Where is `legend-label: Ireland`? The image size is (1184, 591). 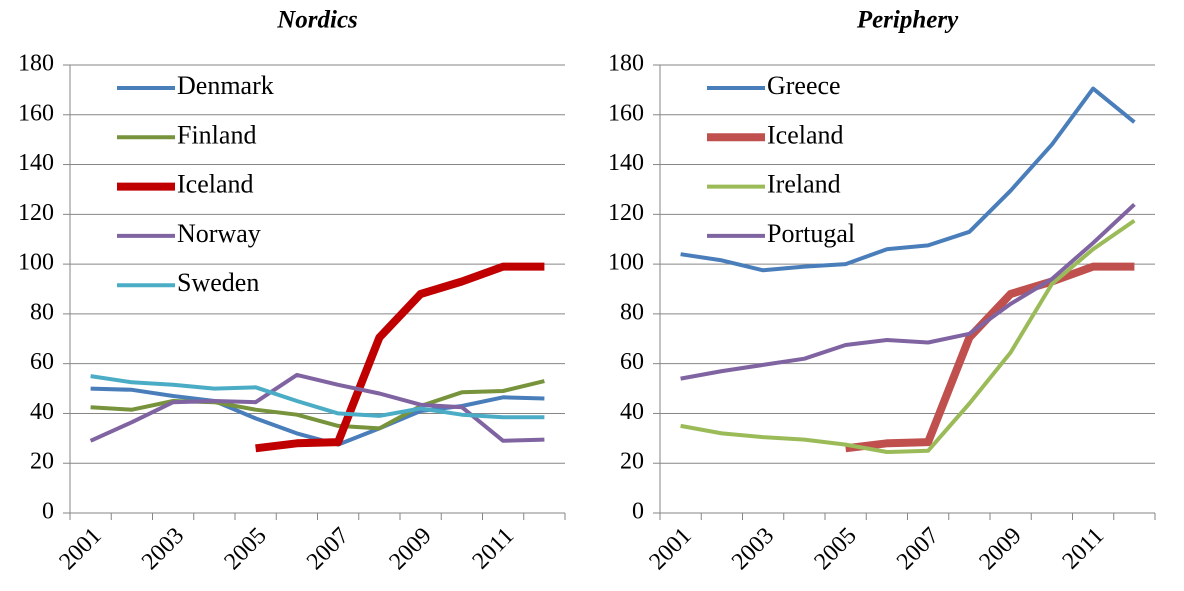 legend-label: Ireland is located at coordinates (804, 184).